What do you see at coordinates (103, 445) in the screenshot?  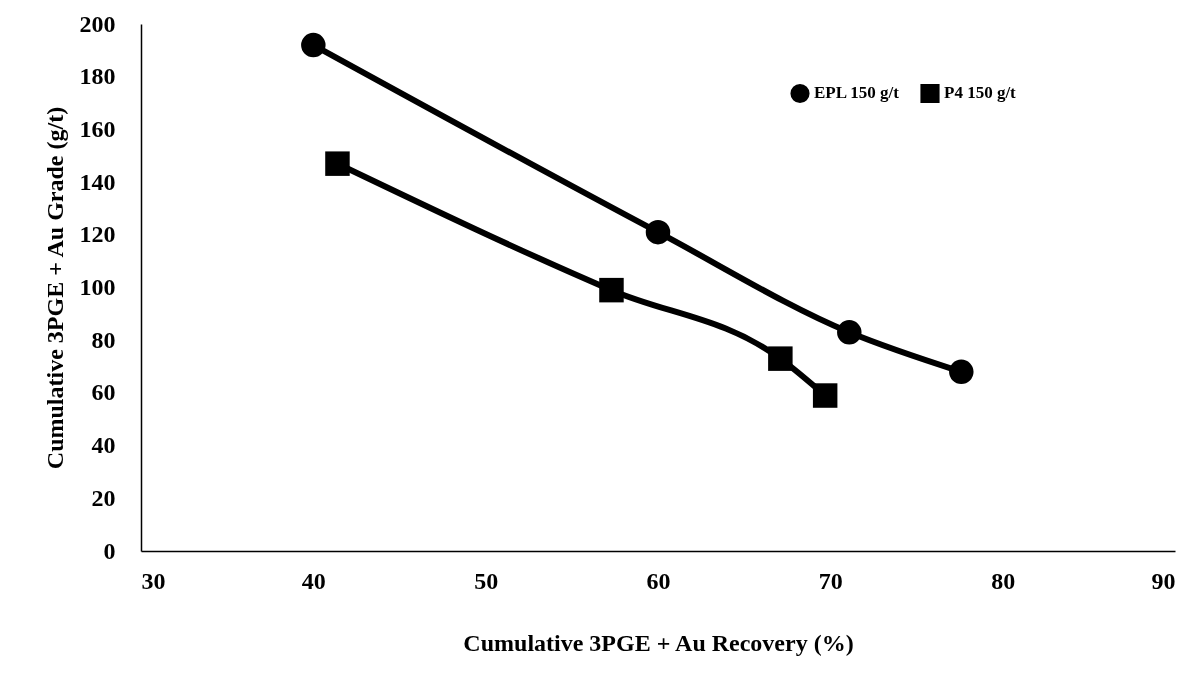 I see `y-tick-label: 40` at bounding box center [103, 445].